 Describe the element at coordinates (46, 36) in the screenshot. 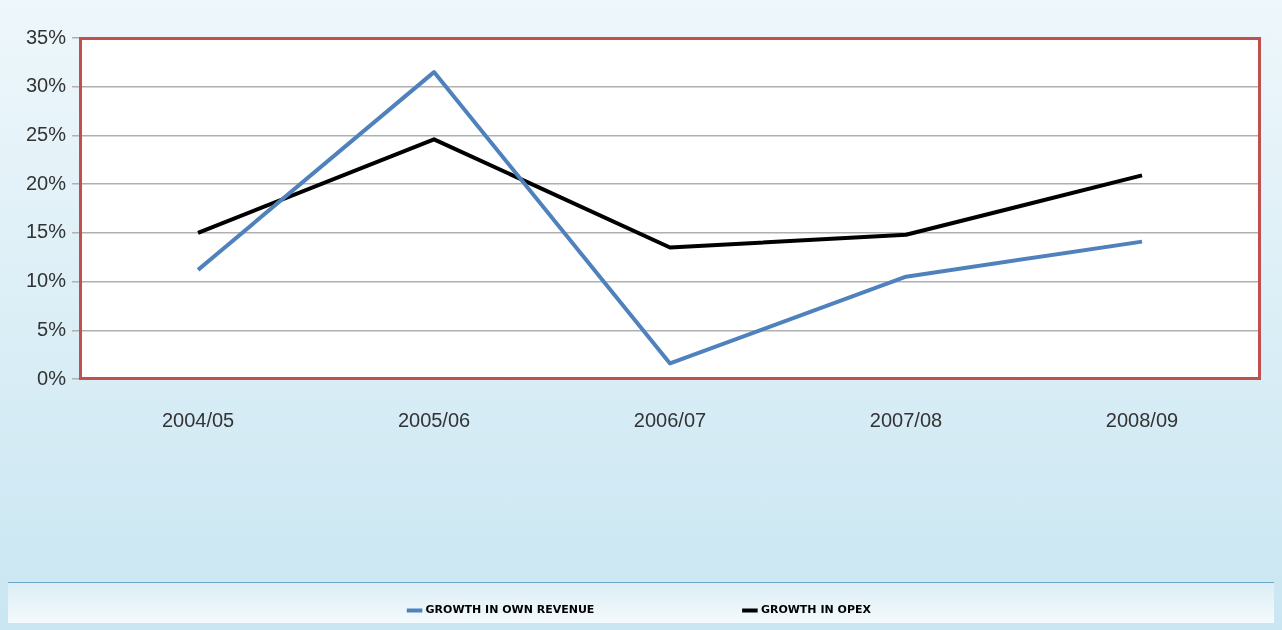

I see `y-tick-label: 35%` at that location.